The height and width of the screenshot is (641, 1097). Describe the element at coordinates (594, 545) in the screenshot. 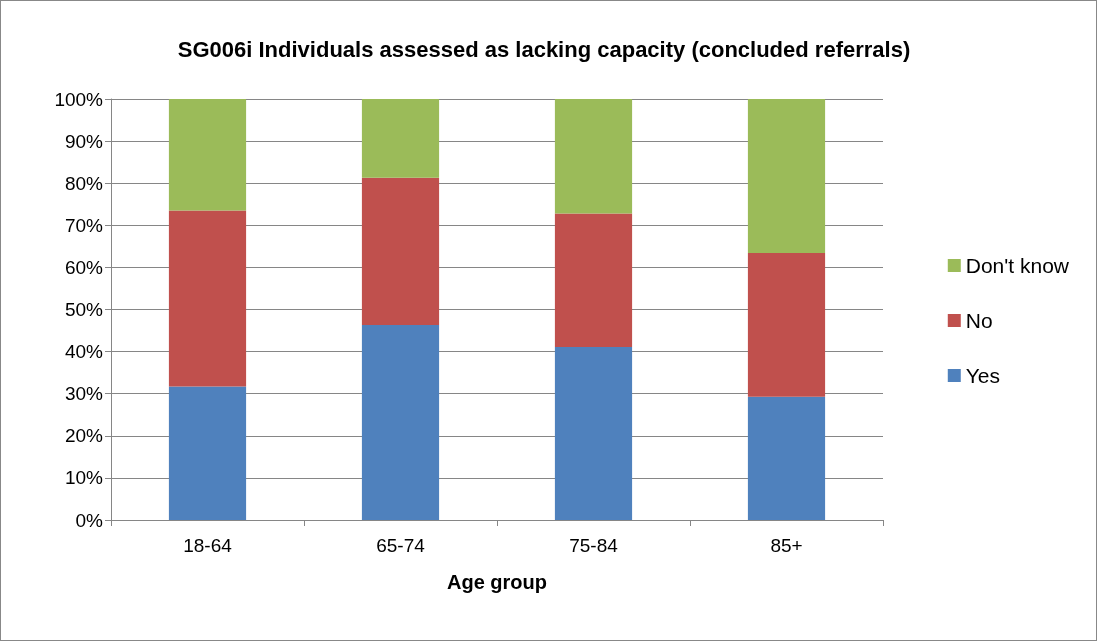

I see `x-tick-label: 75-84` at that location.